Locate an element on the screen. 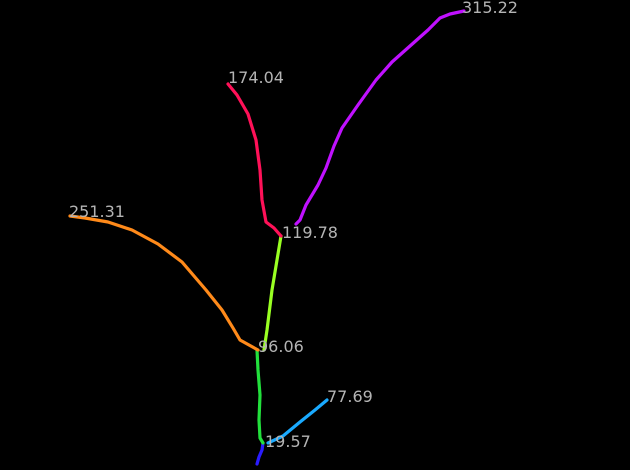 This screenshot has height=470, width=630. node-label-77: 77.69 is located at coordinates (350, 396).